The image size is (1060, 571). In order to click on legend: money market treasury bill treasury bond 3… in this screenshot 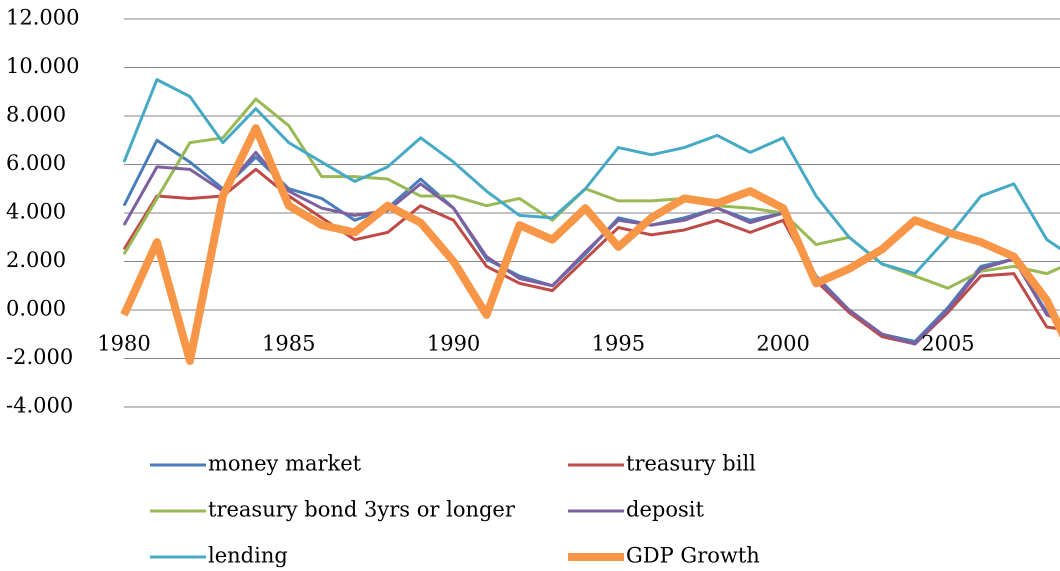, I will do `click(455, 510)`.